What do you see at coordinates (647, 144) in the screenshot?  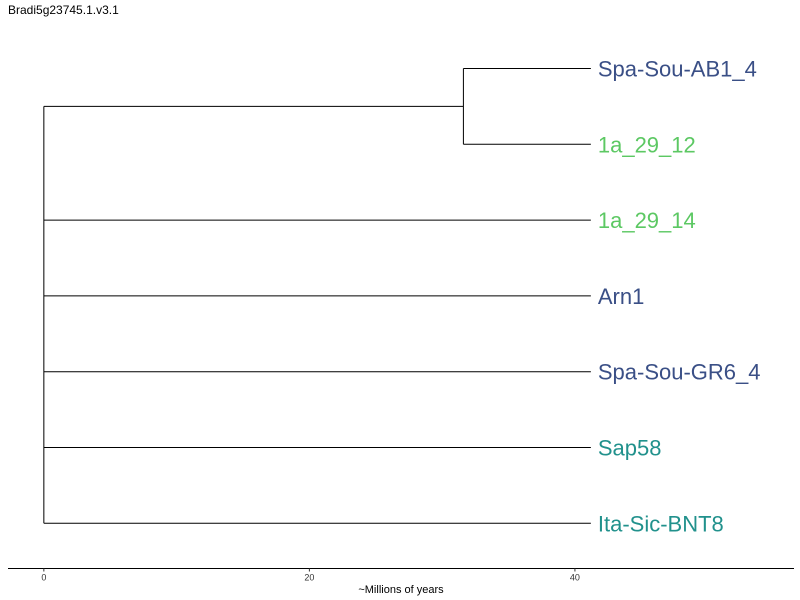 I see `tip-label: 1a_29_12` at bounding box center [647, 144].